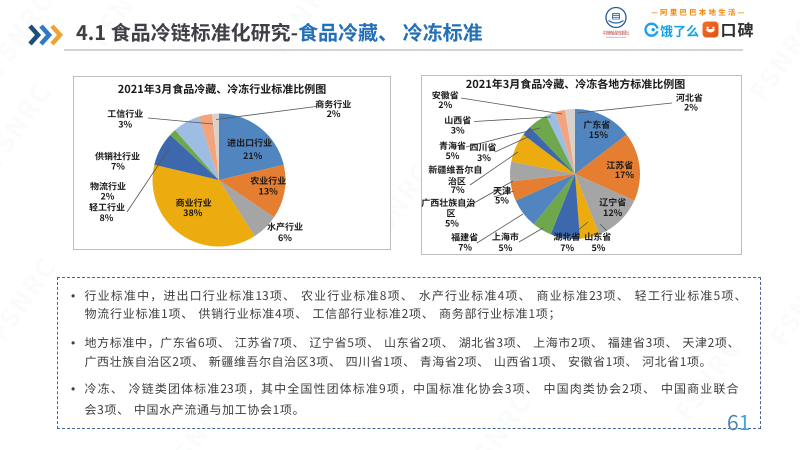 The image size is (800, 450). Describe the element at coordinates (108, 185) in the screenshot. I see `svg-text: 物流行业` at that location.